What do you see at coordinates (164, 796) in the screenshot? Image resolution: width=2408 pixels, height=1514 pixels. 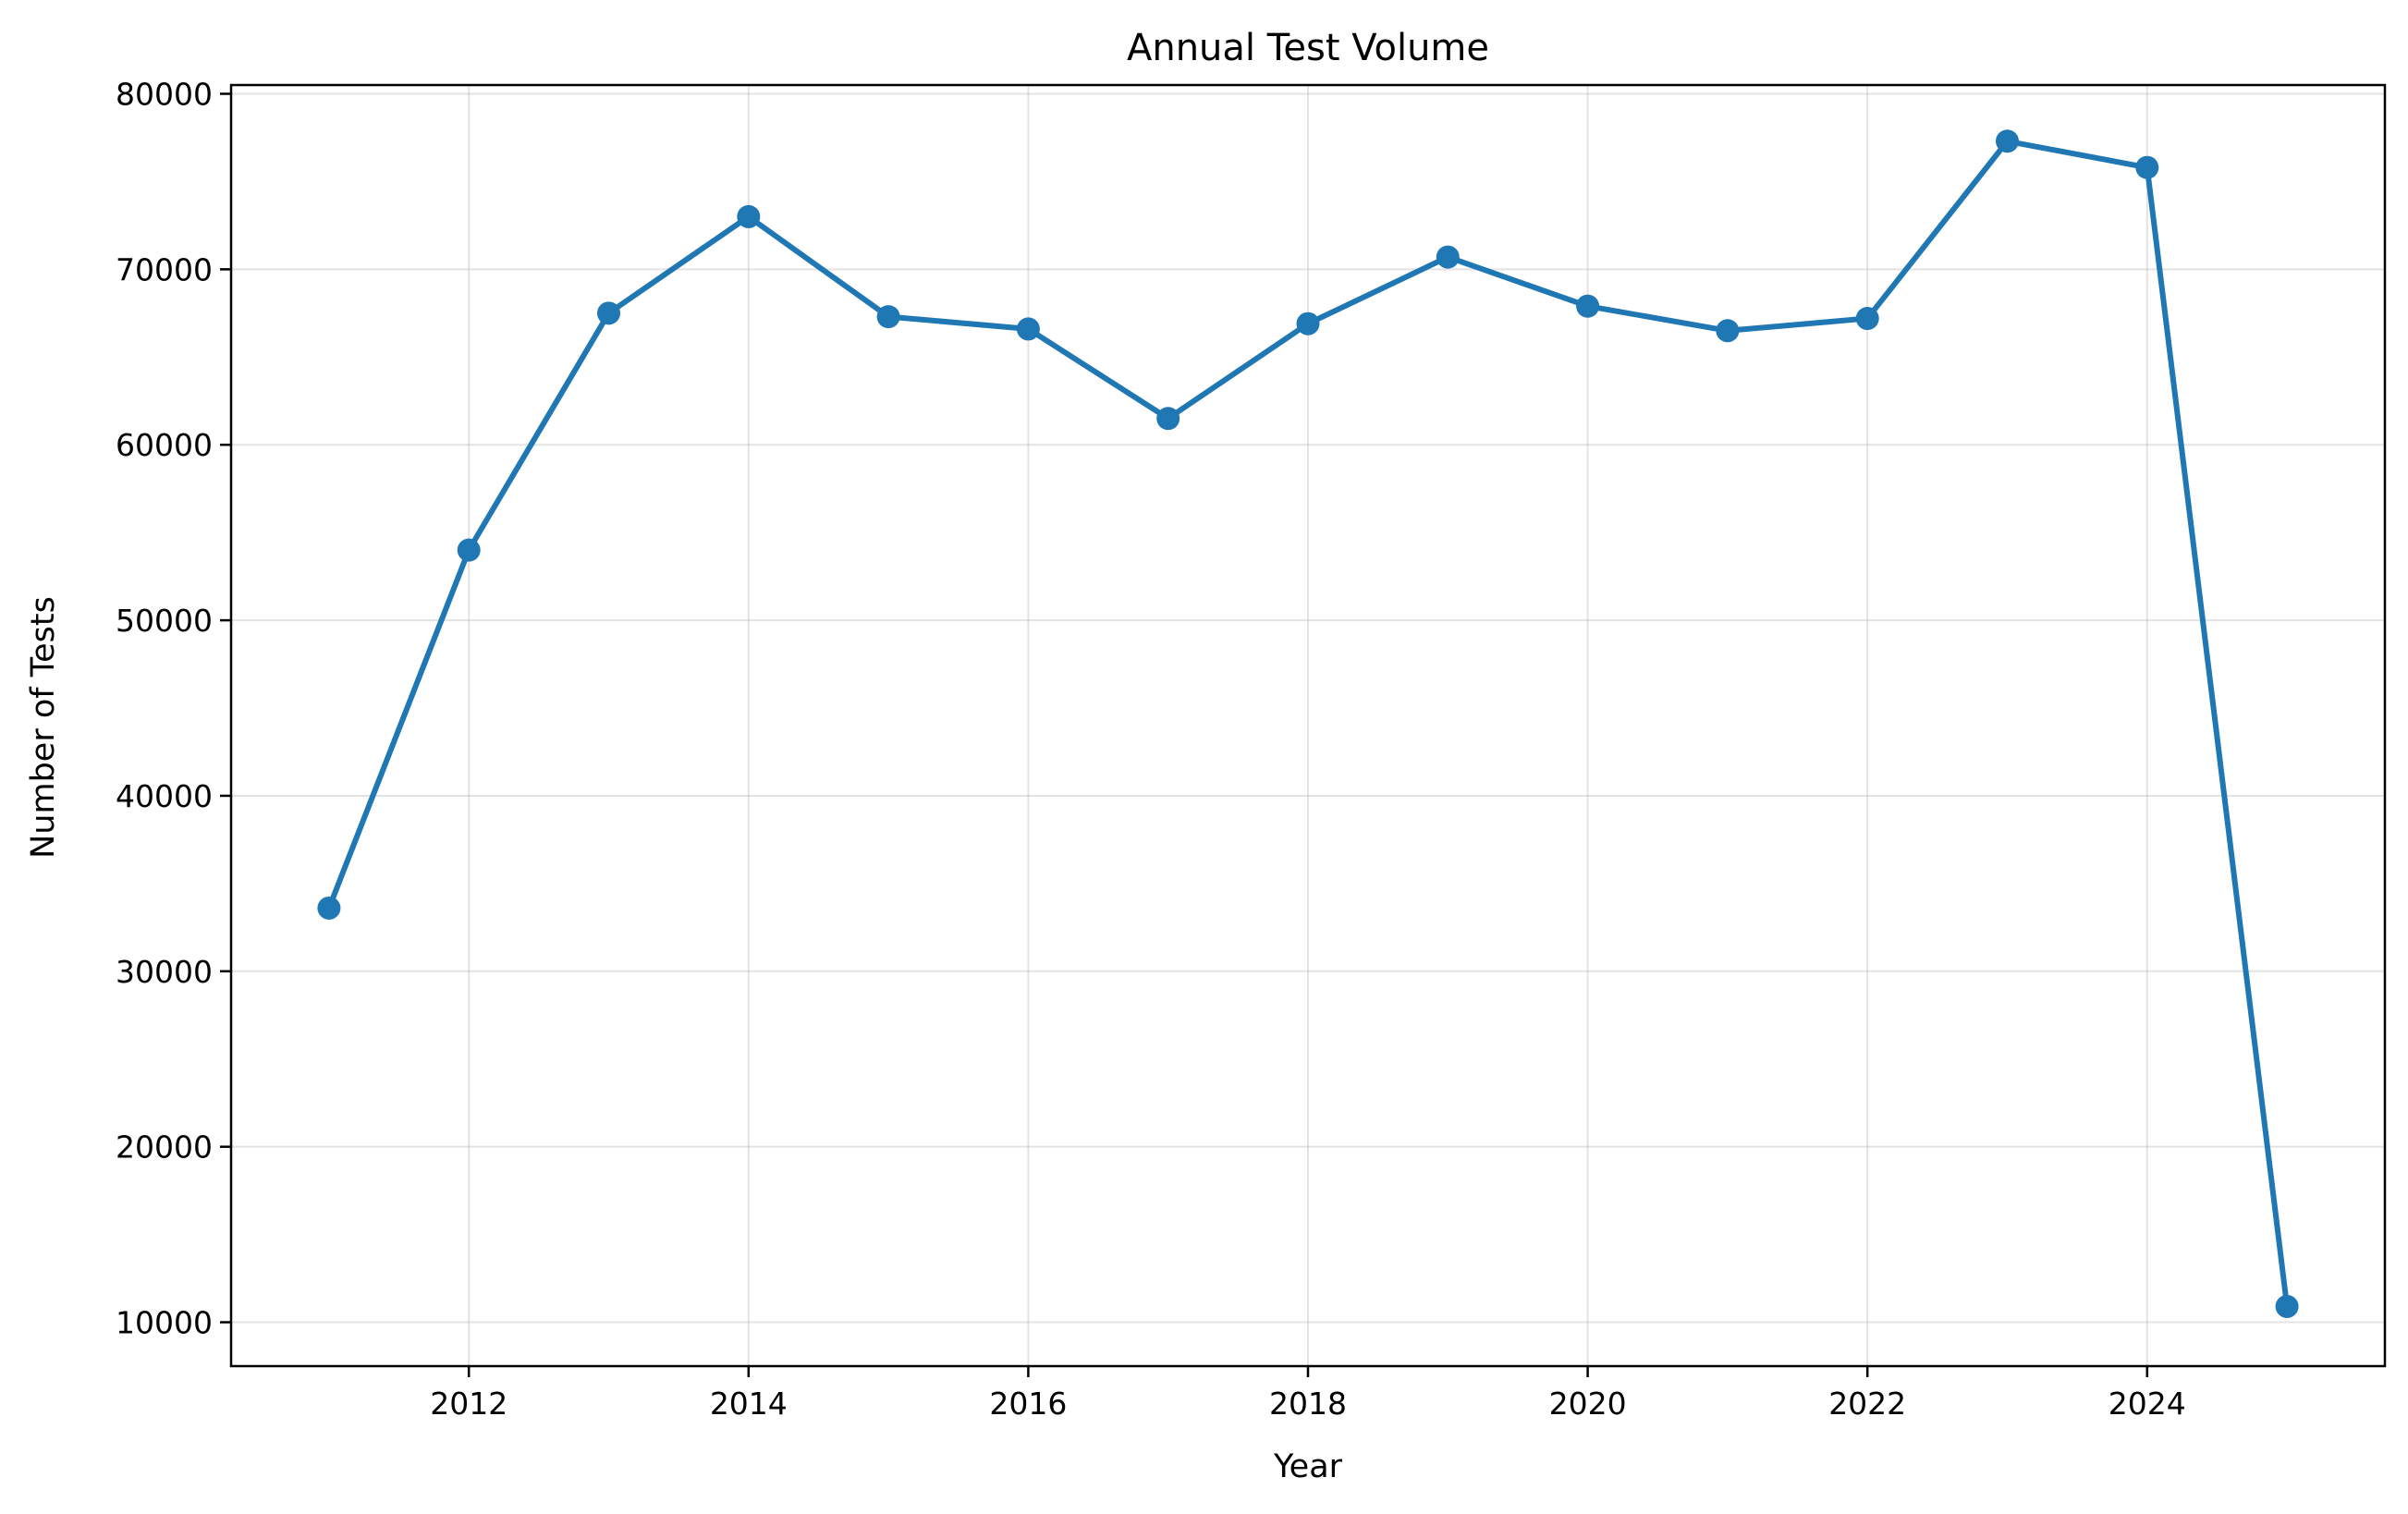 I see `y-tick-label: 40000` at bounding box center [164, 796].